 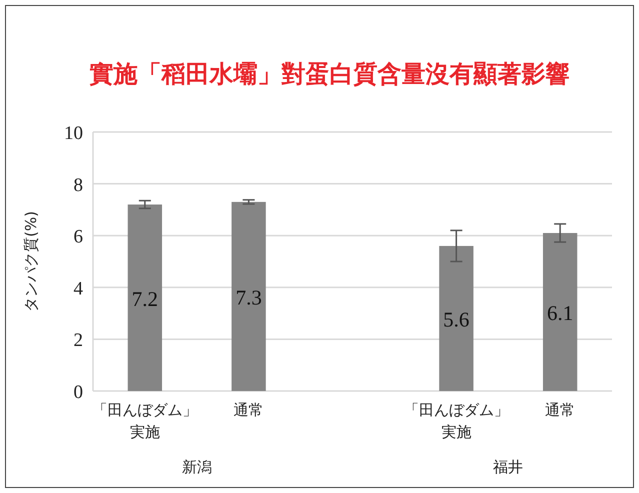 I want to click on y-tick-label: 2, so click(x=78, y=341).